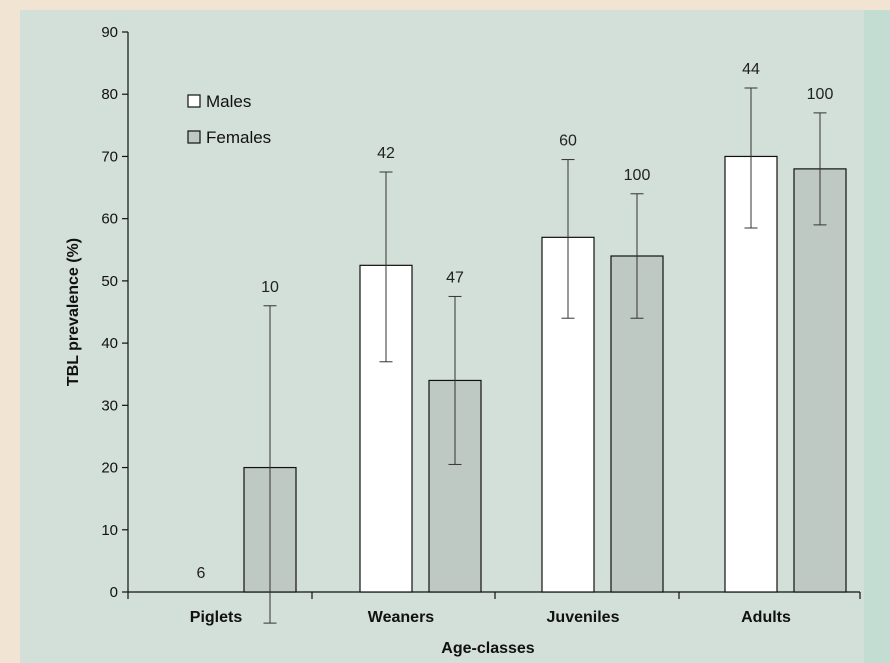 The image size is (890, 663). What do you see at coordinates (73, 312) in the screenshot?
I see `y-axis-title: TBL prevalence (%)` at bounding box center [73, 312].